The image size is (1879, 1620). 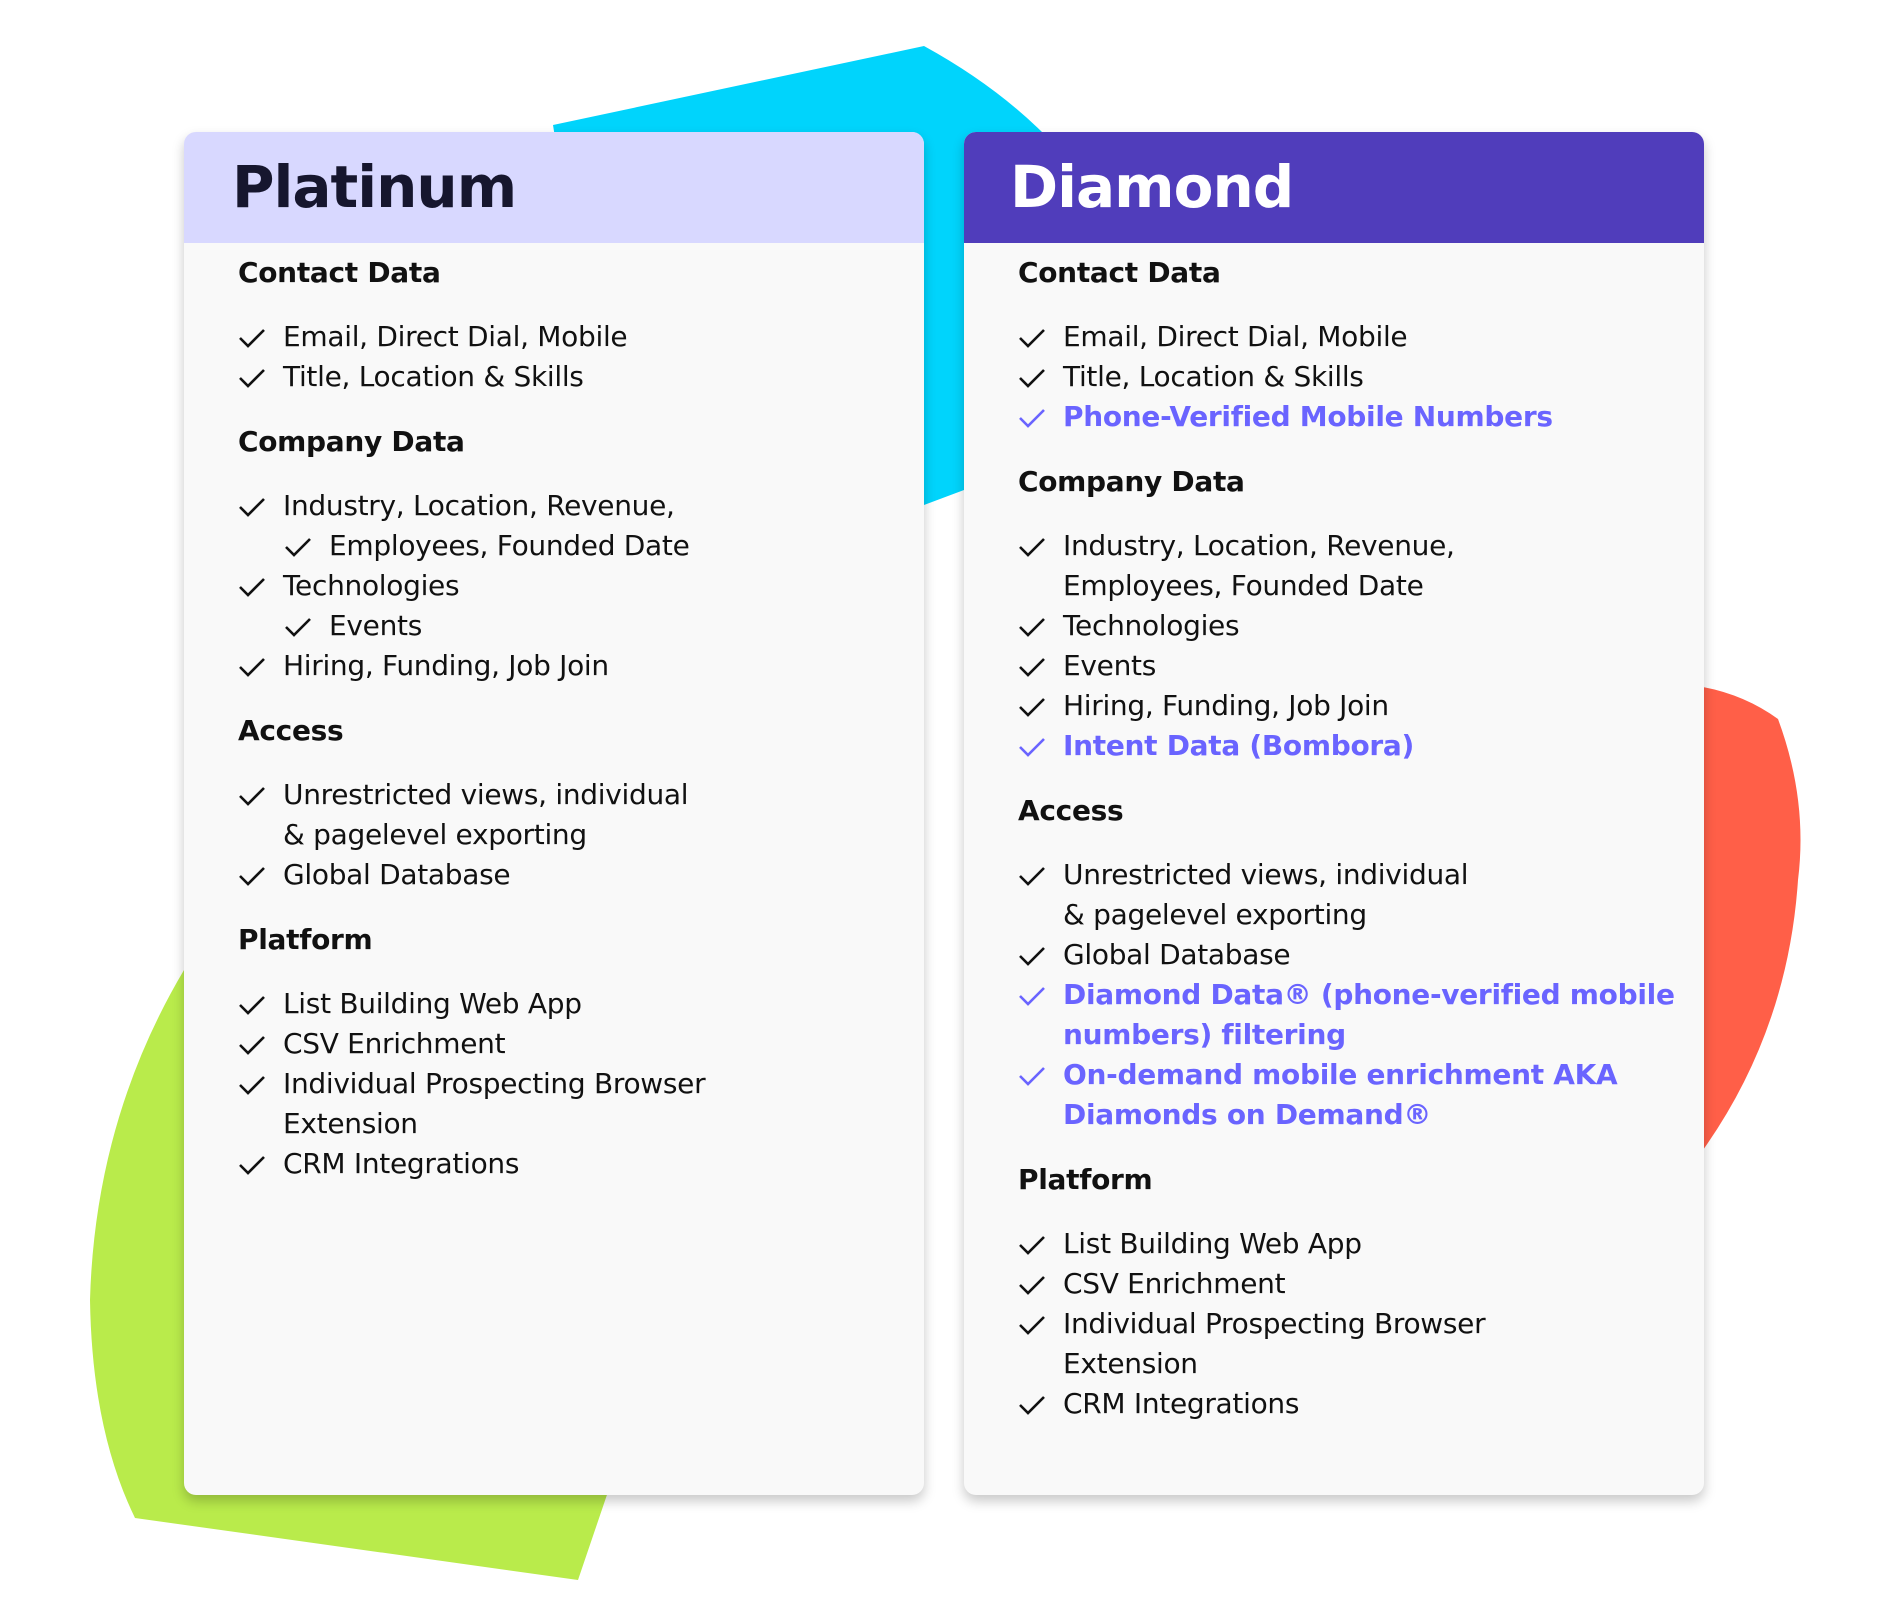 What do you see at coordinates (371, 585) in the screenshot?
I see `feature-text: Technologies` at bounding box center [371, 585].